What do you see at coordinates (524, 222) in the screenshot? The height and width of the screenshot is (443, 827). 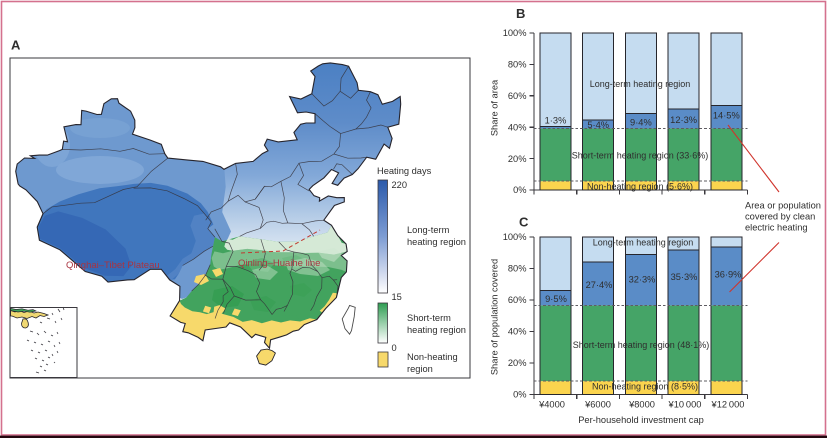 I see `svg-text: C` at bounding box center [524, 222].